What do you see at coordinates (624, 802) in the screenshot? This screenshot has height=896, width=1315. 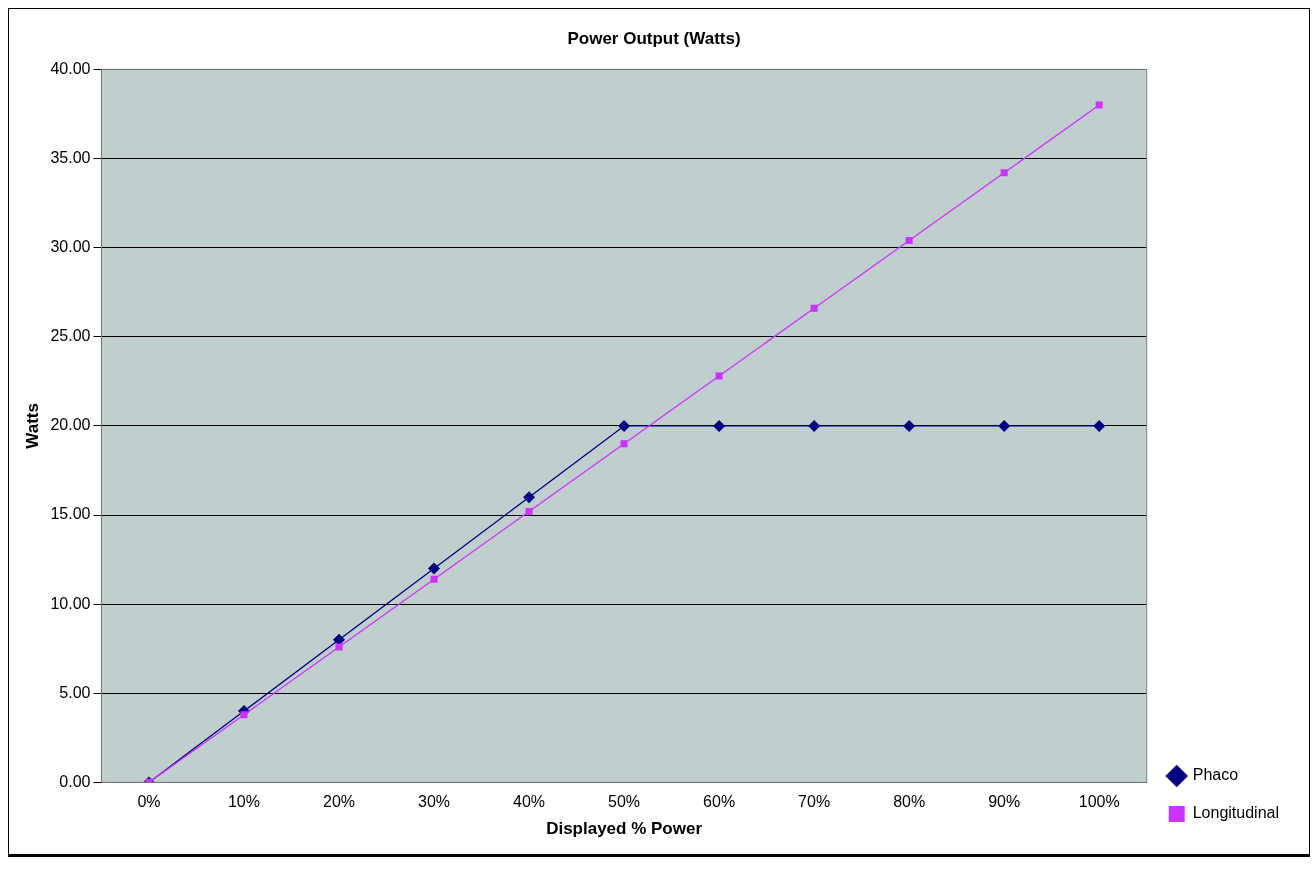 I see `x-tick-label: 50%` at bounding box center [624, 802].